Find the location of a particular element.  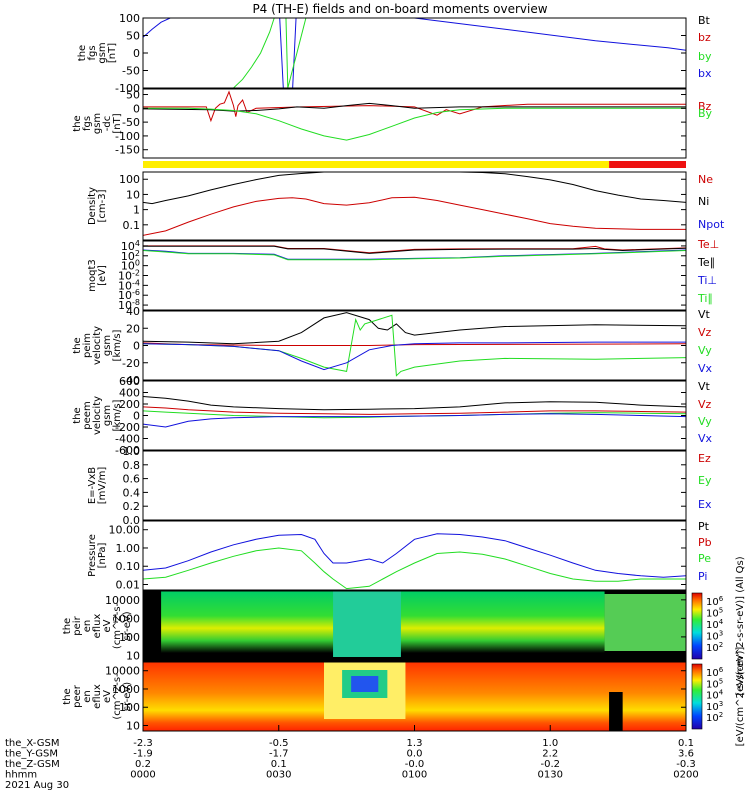

y-tick-label: 0.01 is located at coordinates (128, 585).